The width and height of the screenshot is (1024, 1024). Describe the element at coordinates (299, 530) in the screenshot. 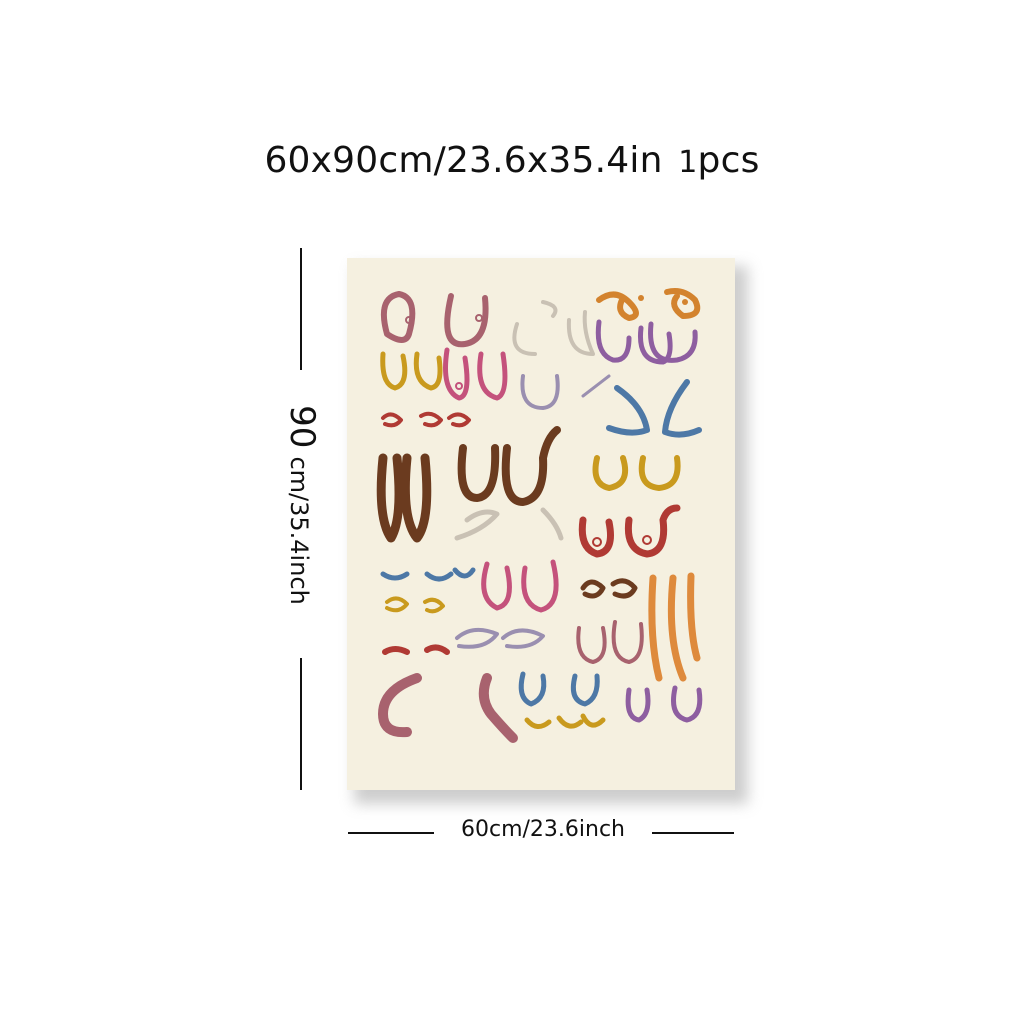

I see `height-unit: cm/35.4inch` at that location.